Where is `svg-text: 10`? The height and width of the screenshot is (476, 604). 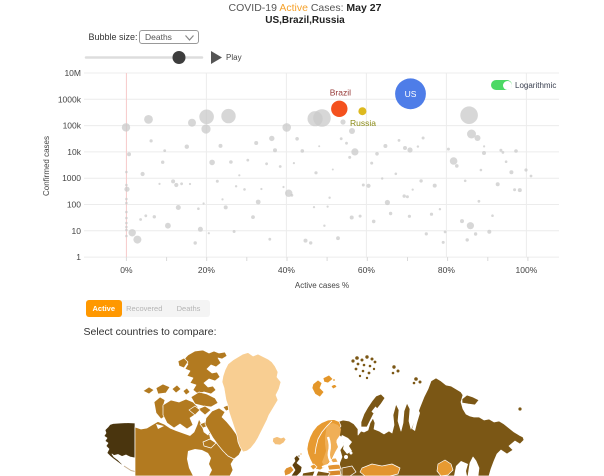 svg-text: 10 is located at coordinates (77, 231).